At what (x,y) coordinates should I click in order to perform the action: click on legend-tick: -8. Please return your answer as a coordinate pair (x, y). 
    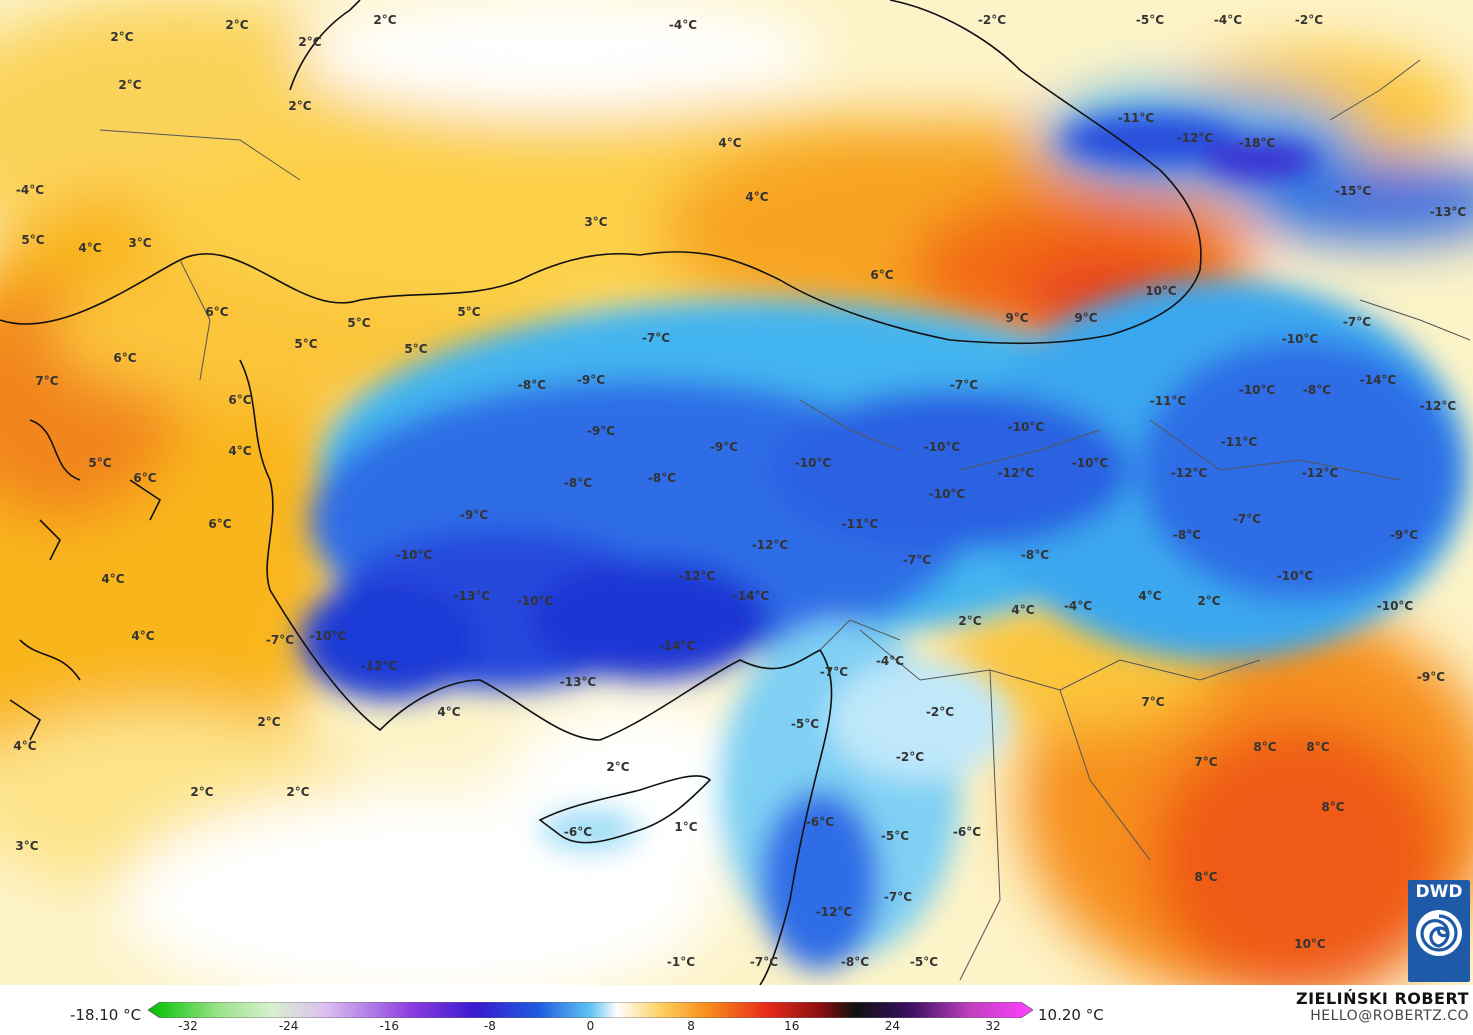
    Looking at the image, I should click on (489, 1026).